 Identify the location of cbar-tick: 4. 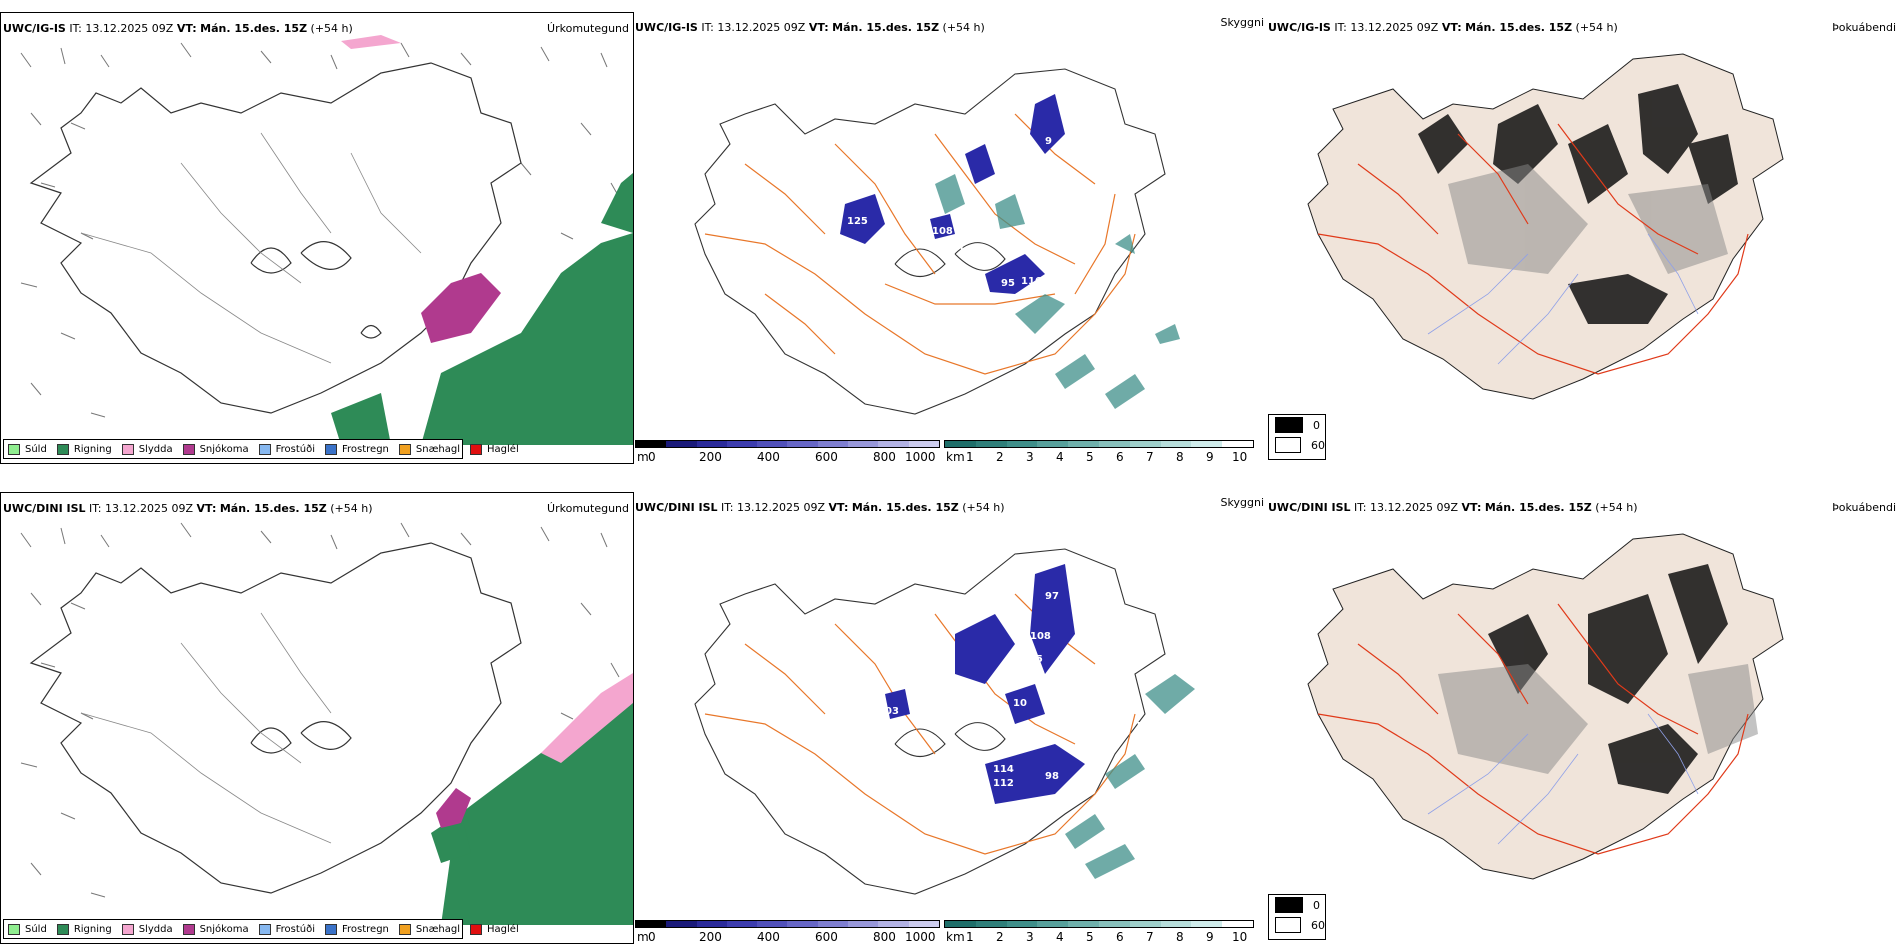
(1060, 457).